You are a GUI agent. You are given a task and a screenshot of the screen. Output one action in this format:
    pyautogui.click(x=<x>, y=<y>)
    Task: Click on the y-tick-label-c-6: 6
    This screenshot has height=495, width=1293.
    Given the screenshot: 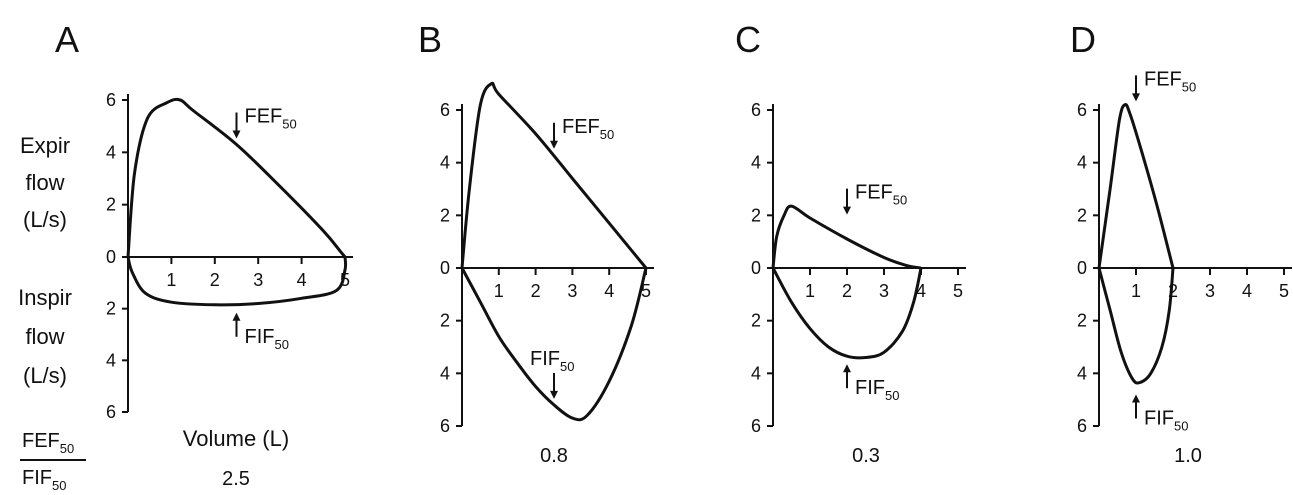 What is the action you would take?
    pyautogui.click(x=756, y=110)
    